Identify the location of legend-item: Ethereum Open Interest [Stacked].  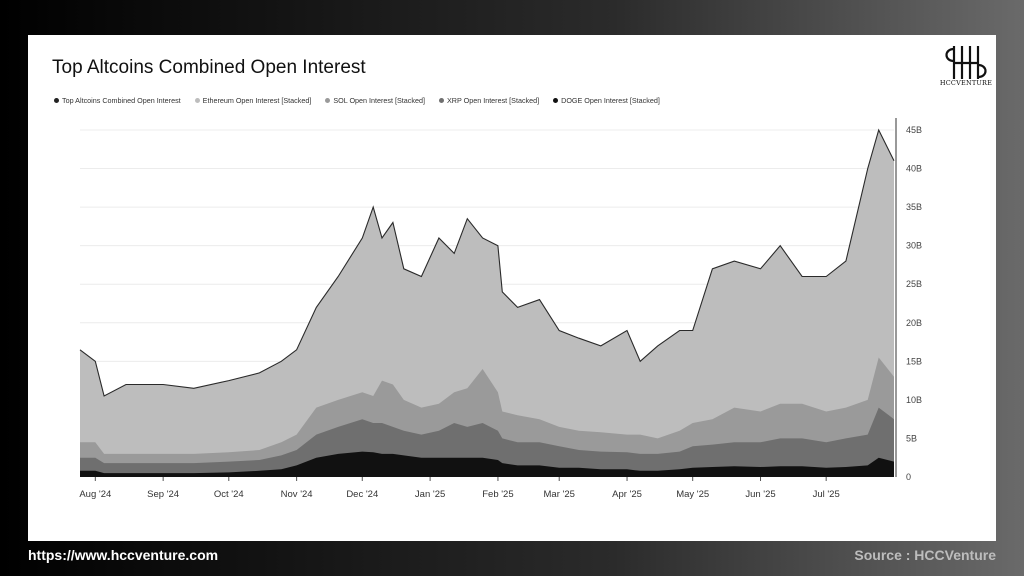
(253, 100).